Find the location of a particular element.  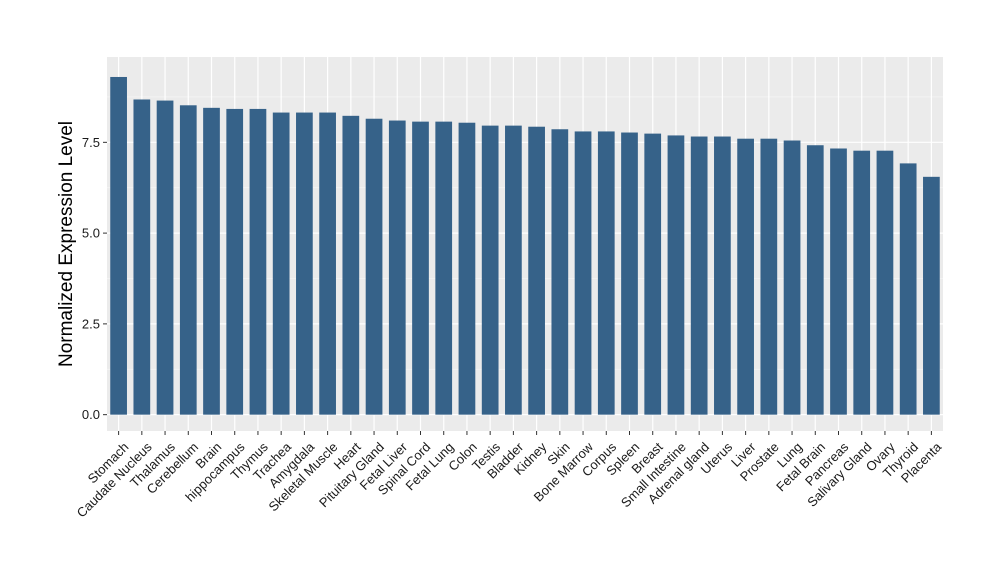

y-tick-label: 2.5 is located at coordinates (91, 323).